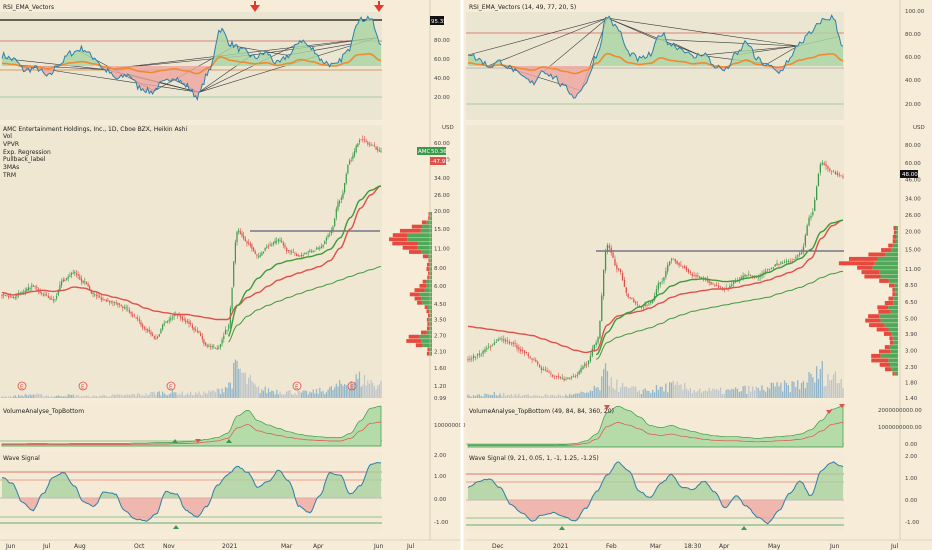  Describe the element at coordinates (442, 60) in the screenshot. I see `scale-label: 60.00` at that location.